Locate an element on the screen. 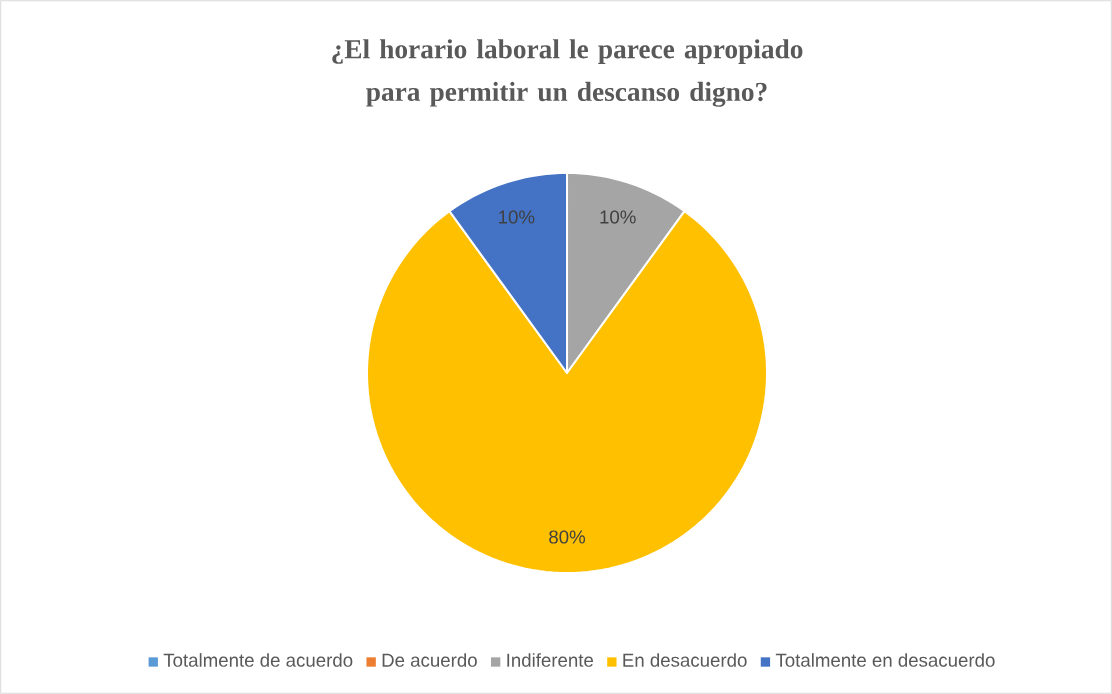 The height and width of the screenshot is (694, 1112). legend-label: Totalmente en desacuerdo is located at coordinates (885, 660).